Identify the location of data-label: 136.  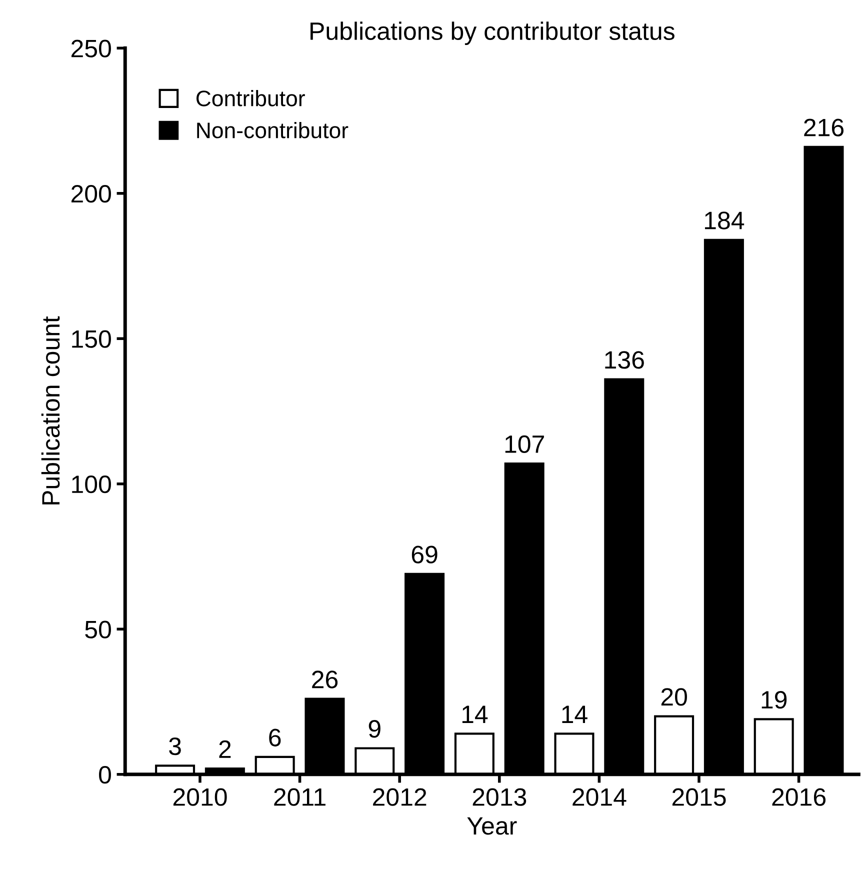
(624, 360).